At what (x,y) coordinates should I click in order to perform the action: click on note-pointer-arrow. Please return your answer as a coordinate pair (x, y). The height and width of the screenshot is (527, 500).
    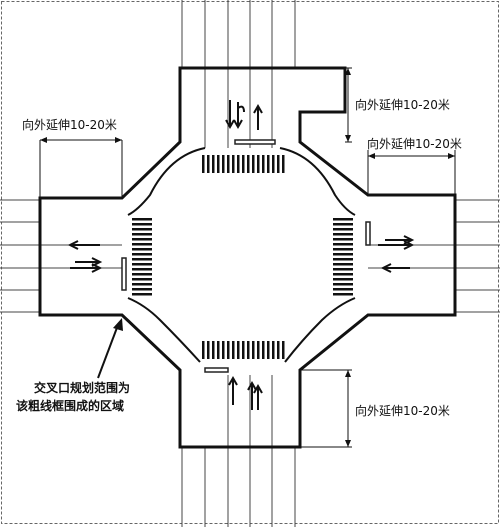
    Looking at the image, I should click on (110, 348).